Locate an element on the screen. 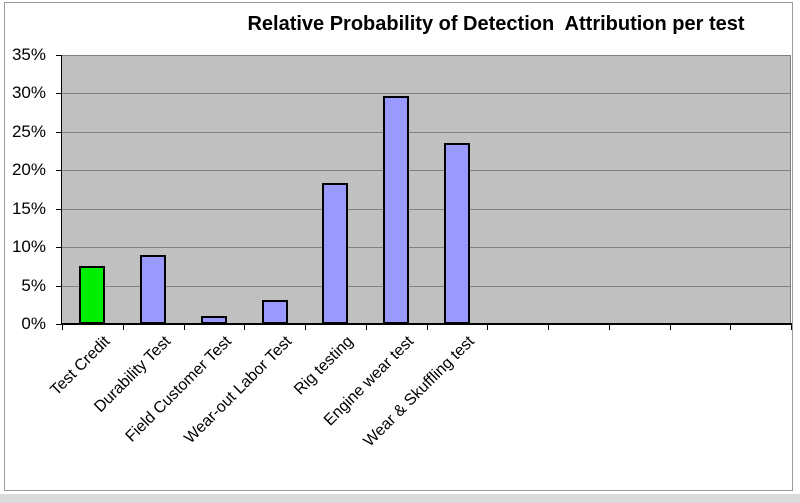 The height and width of the screenshot is (503, 800). y-axis-line is located at coordinates (61, 190).